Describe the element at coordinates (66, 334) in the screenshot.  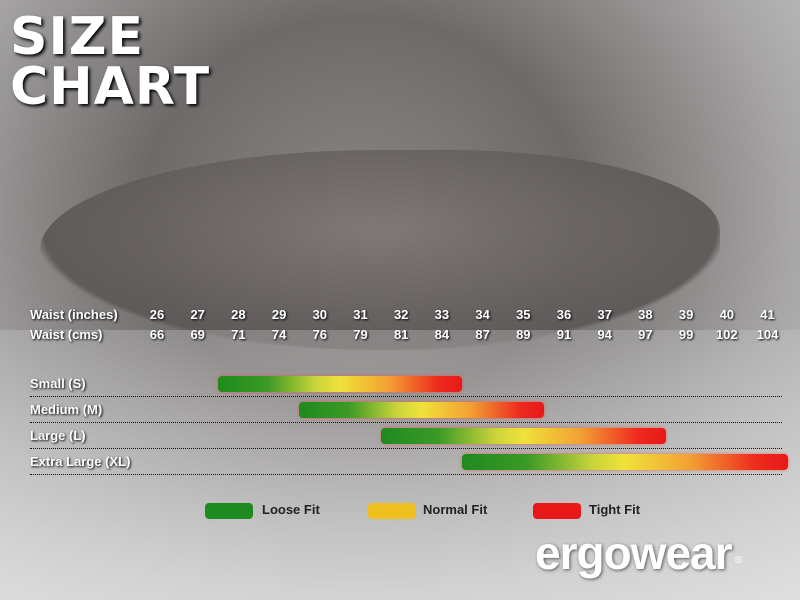
I see `waist-cms-label: Waist (cms)` at that location.